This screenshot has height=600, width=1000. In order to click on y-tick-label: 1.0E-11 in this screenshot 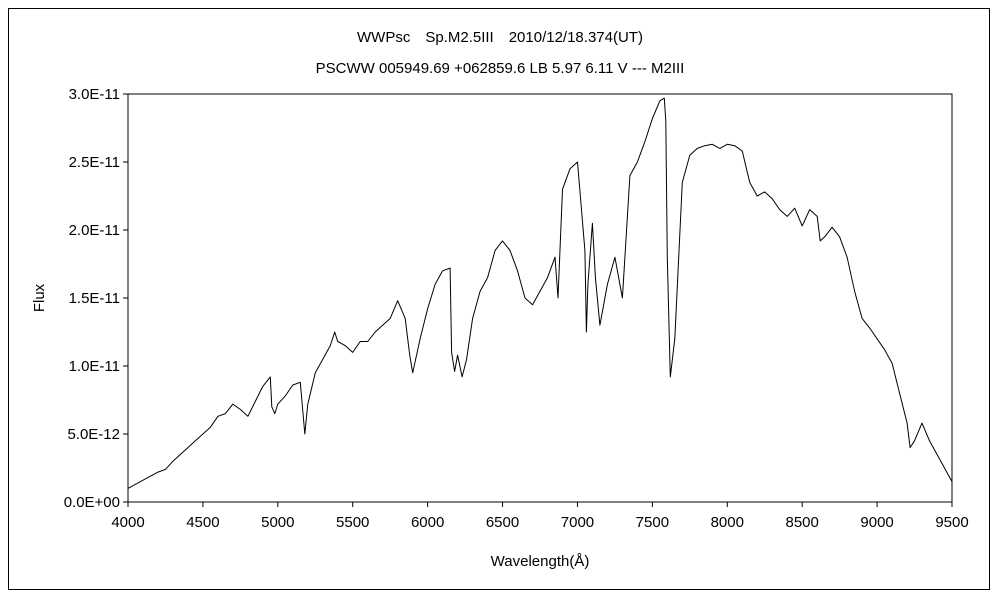, I will do `click(94, 366)`.